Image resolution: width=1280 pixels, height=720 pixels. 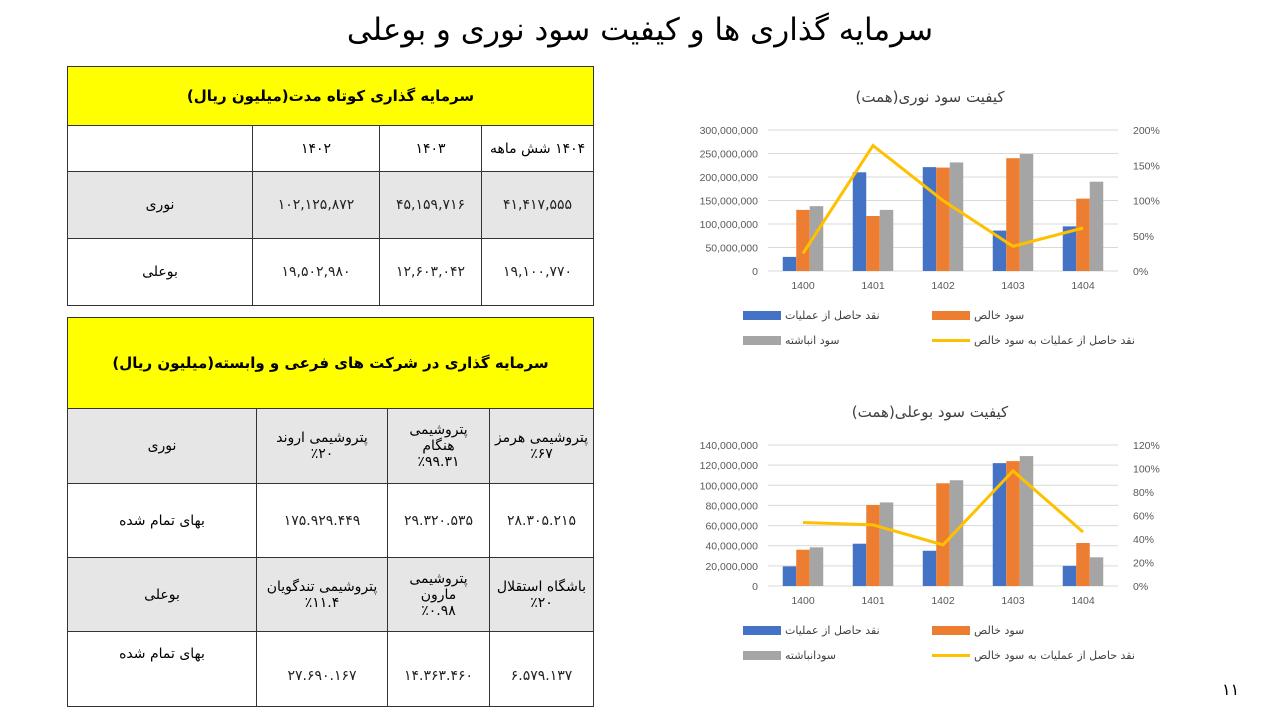 What do you see at coordinates (431, 205) in the screenshot?
I see `cell: ۴۵,۱۵۹,۷۱۶` at bounding box center [431, 205].